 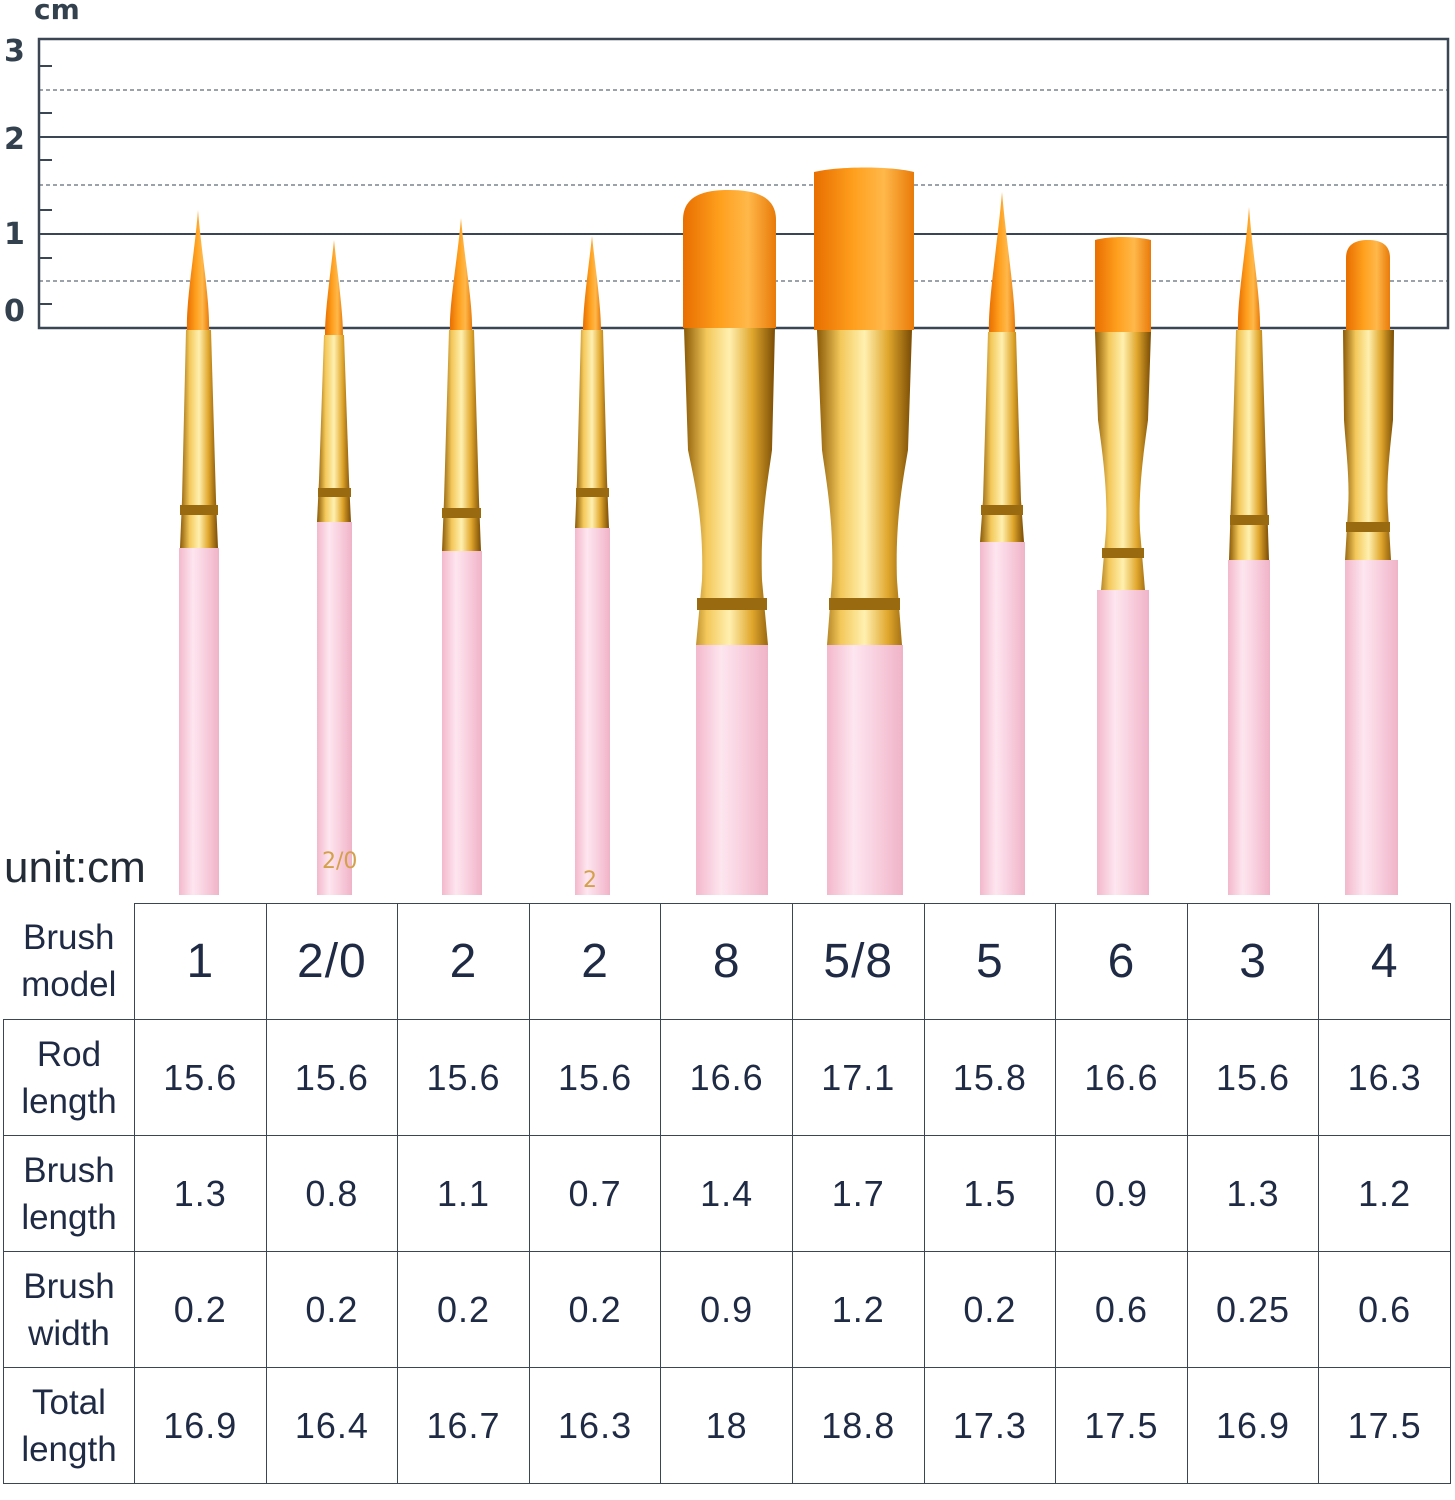 I want to click on table-cell: 2/0, so click(x=332, y=961).